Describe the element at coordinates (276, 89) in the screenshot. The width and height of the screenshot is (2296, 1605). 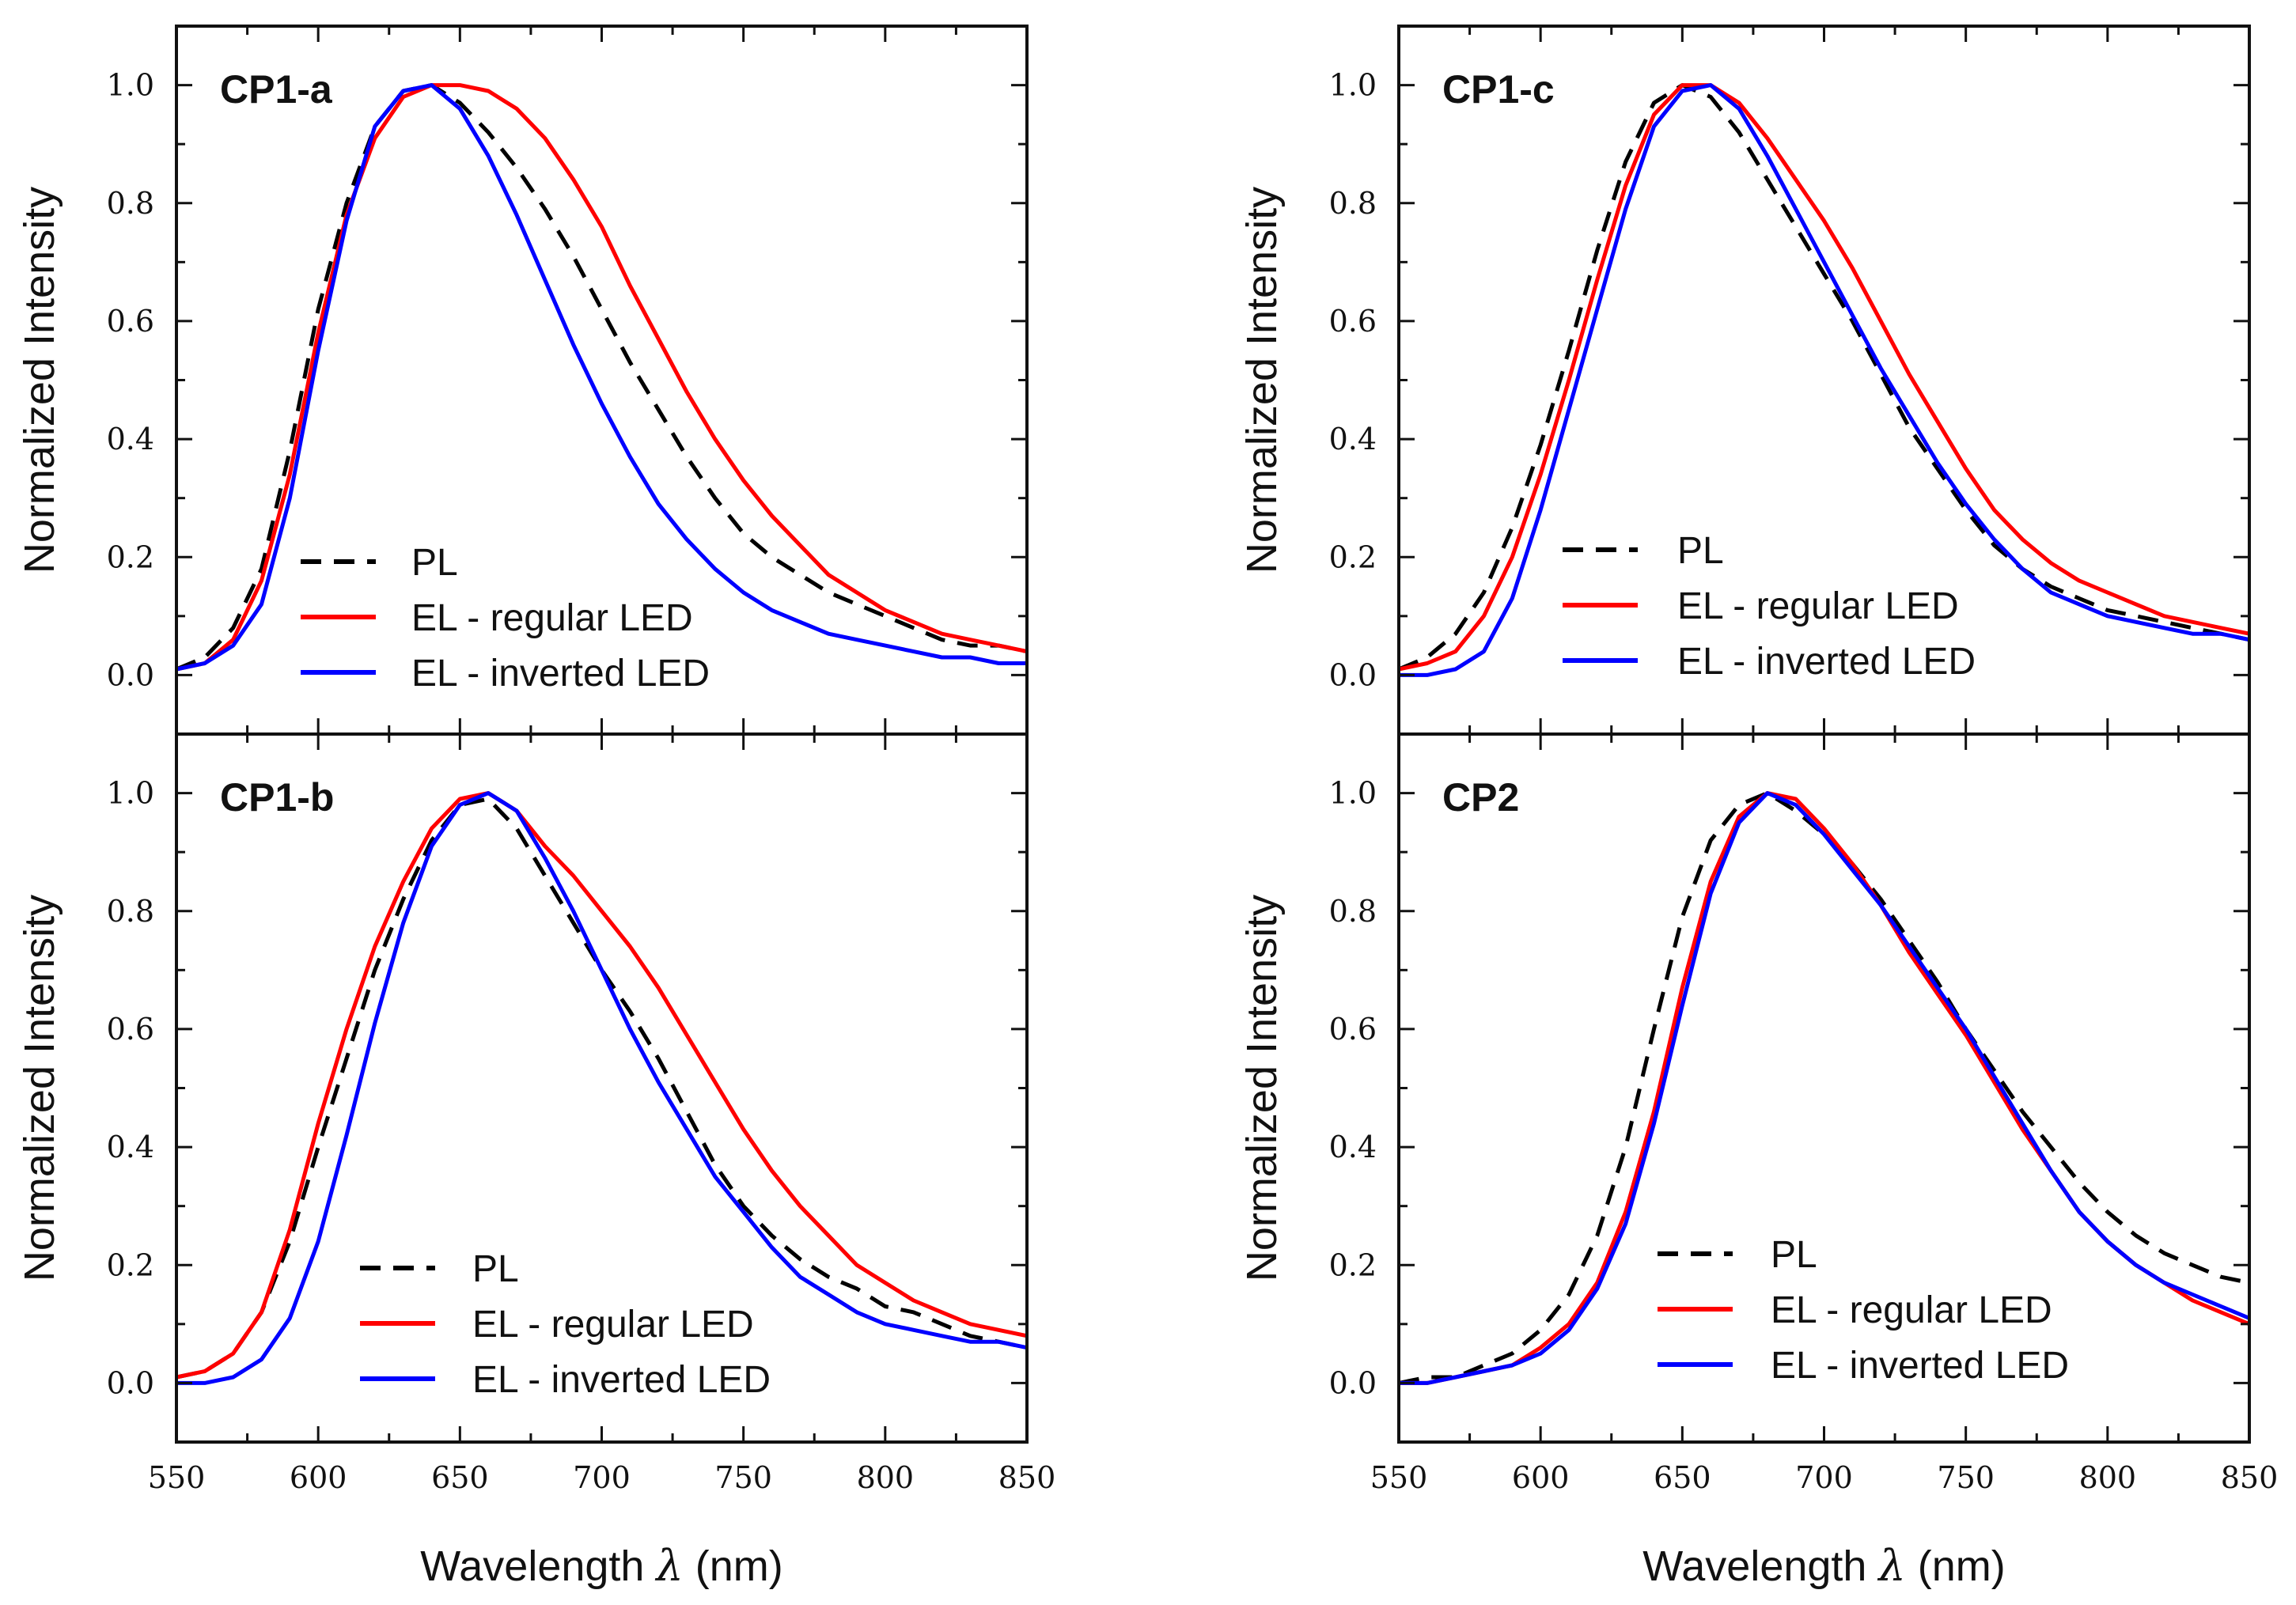
I see `panel-title: CP1-a` at that location.